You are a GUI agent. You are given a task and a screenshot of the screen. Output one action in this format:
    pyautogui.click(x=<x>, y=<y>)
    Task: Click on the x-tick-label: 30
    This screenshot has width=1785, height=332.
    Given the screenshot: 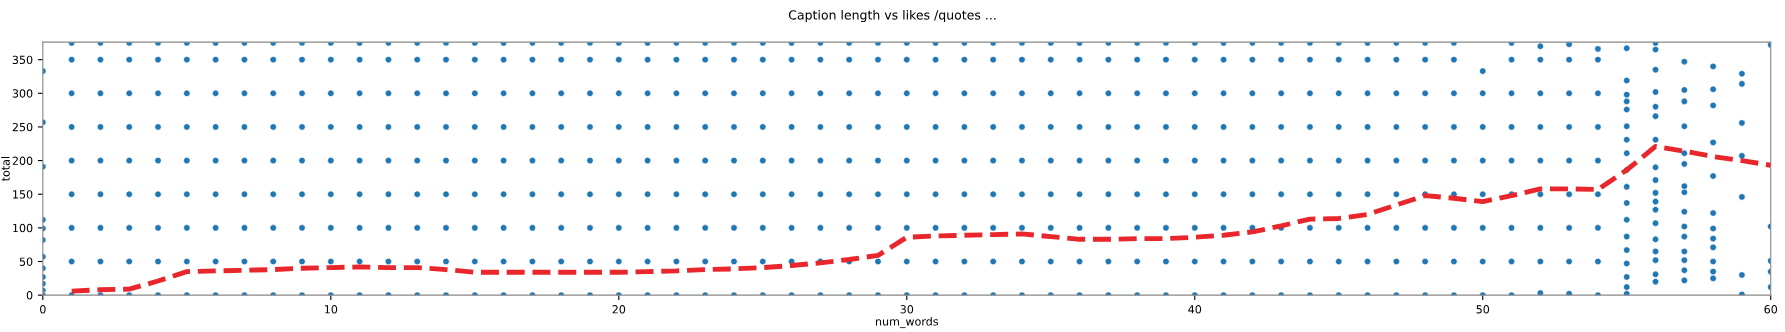 What is the action you would take?
    pyautogui.click(x=907, y=309)
    